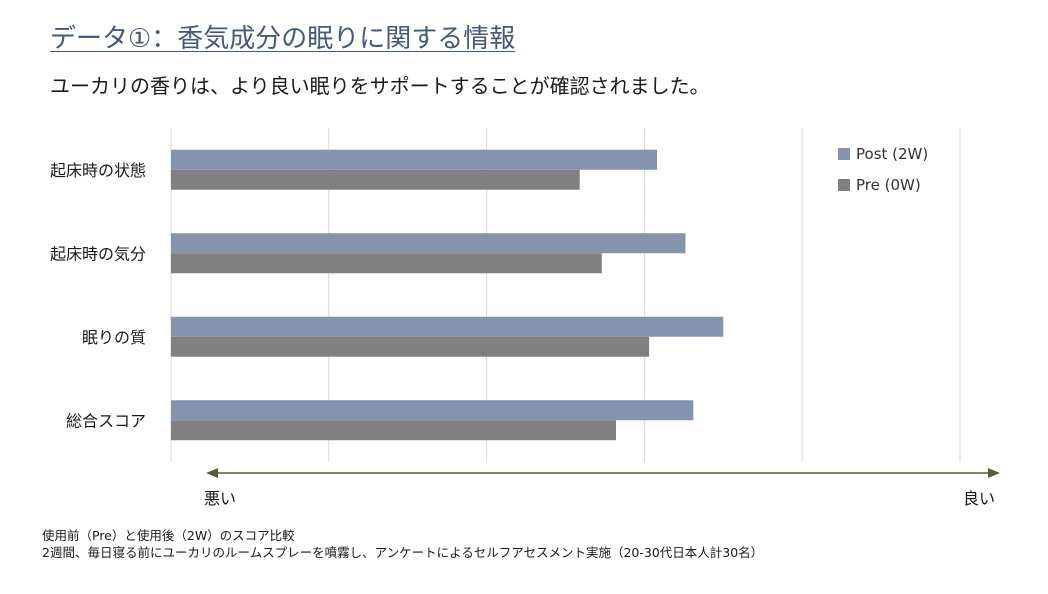 This screenshot has width=1048, height=594. I want to click on arrow-right-head, so click(994, 473).